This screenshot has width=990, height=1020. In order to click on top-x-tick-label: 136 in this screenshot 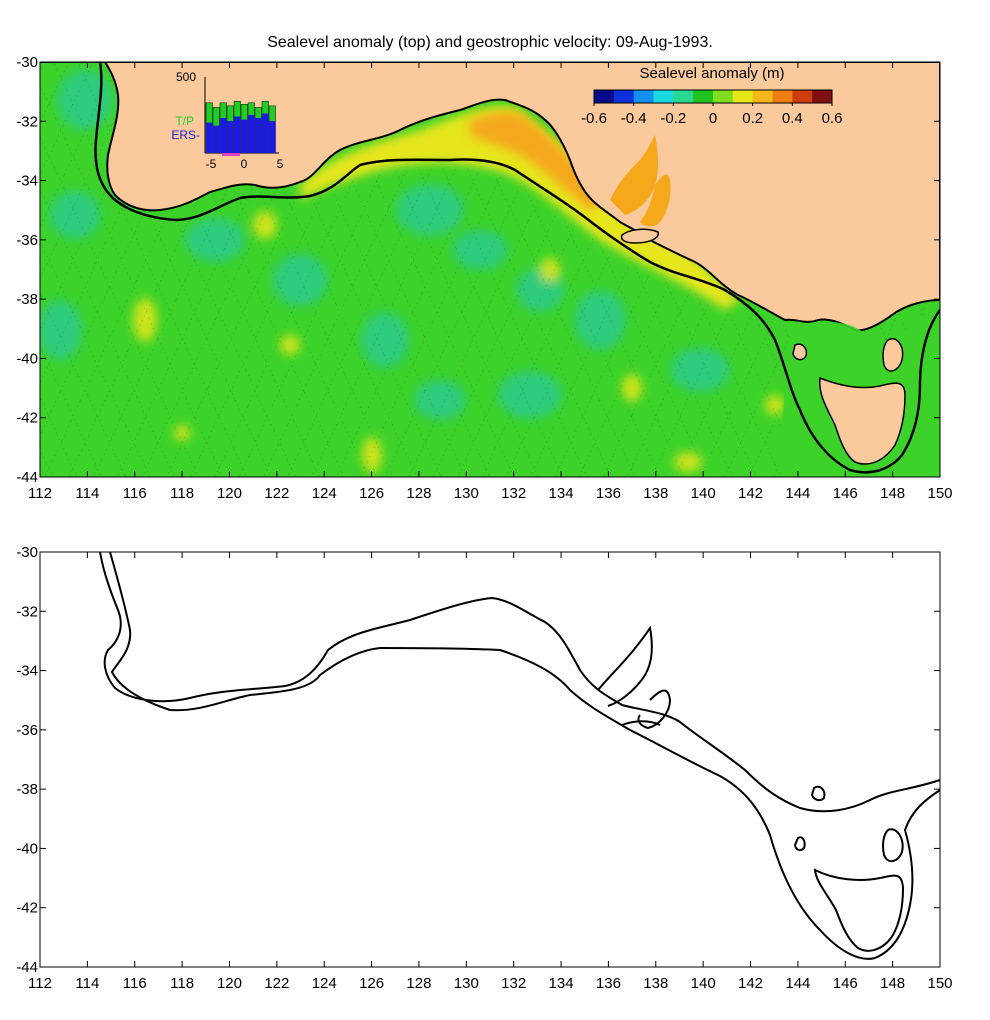, I will do `click(608, 493)`.